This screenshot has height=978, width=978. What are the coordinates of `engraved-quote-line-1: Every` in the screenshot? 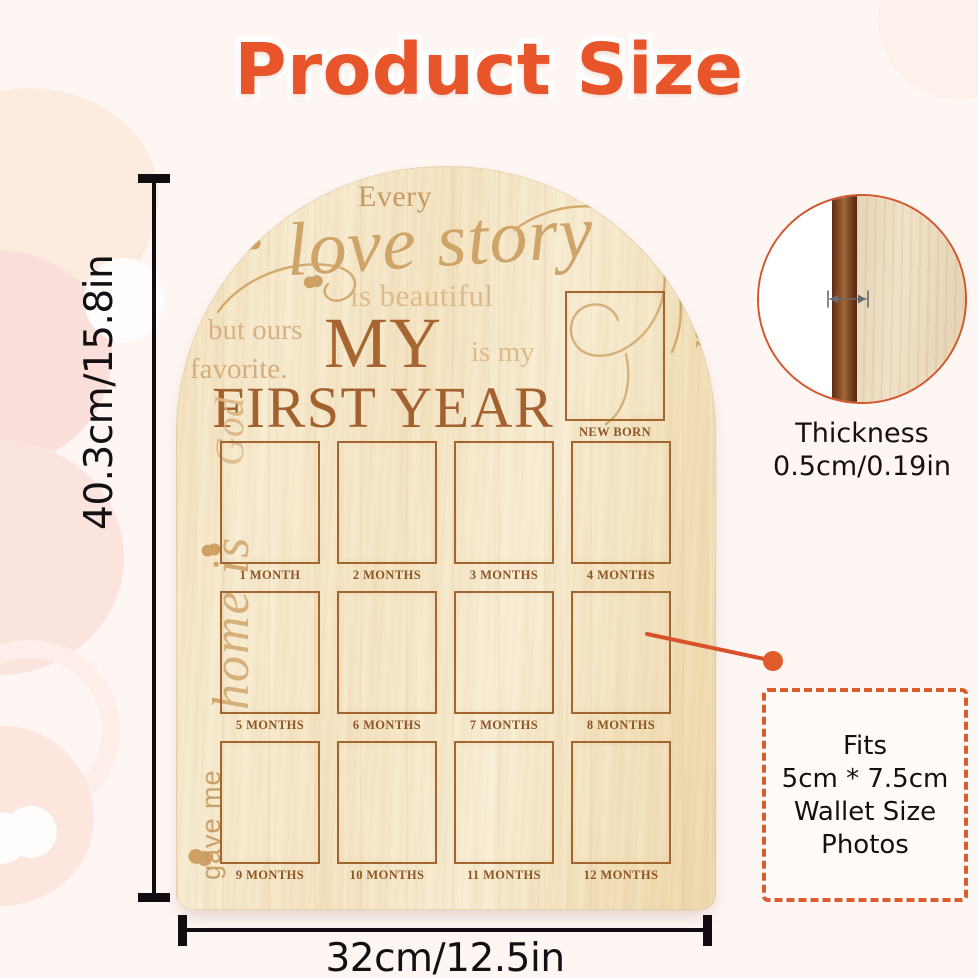 It's located at (395, 196).